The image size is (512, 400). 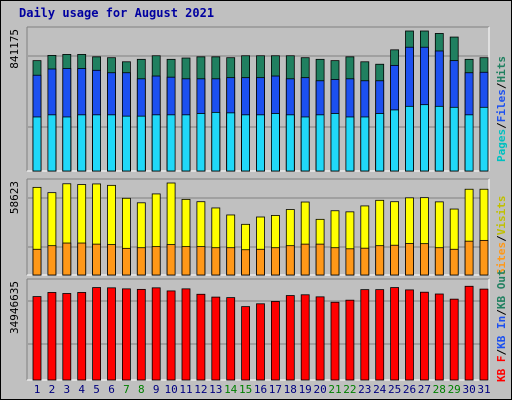 What do you see at coordinates (156, 389) in the screenshot?
I see `x-label-day-9: 9` at bounding box center [156, 389].